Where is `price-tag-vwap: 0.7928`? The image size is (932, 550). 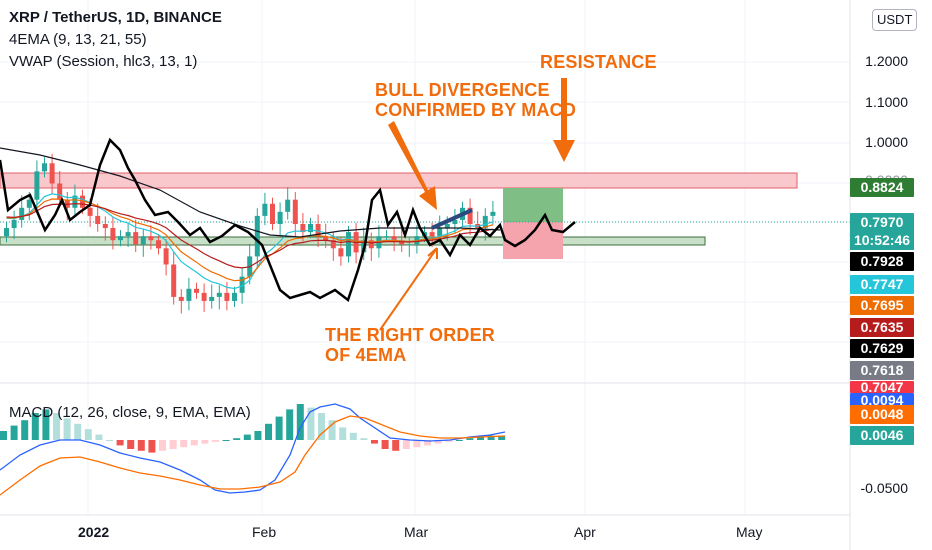 price-tag-vwap: 0.7928 is located at coordinates (882, 261).